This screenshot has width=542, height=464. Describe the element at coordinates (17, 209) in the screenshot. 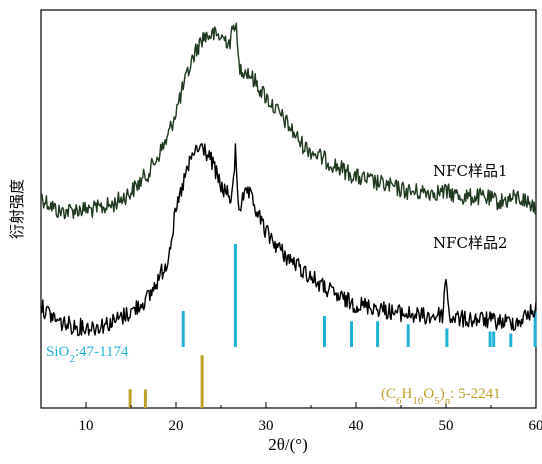

I see `y-axis-label: 衍射强度` at that location.